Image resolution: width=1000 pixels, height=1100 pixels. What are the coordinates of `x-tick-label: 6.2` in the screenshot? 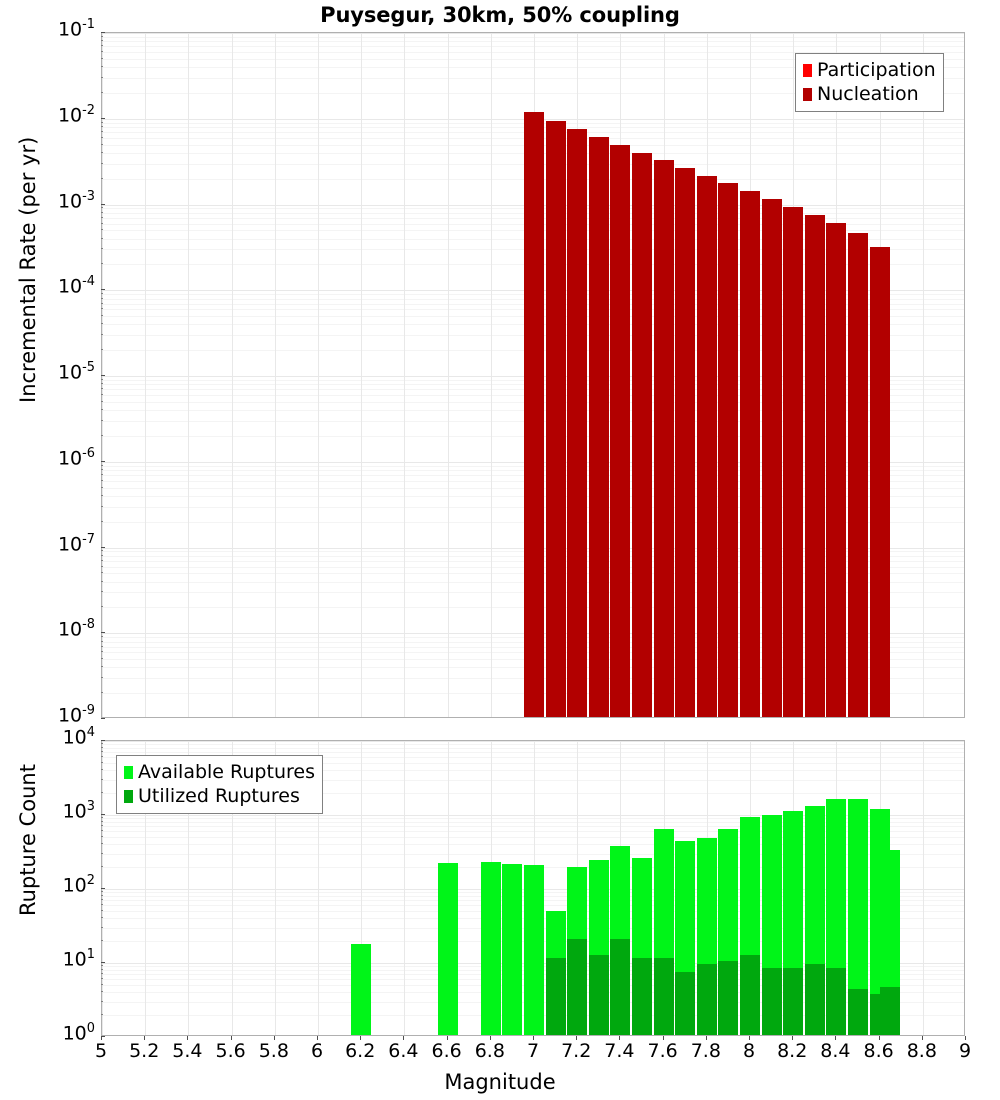 It's located at (360, 1051).